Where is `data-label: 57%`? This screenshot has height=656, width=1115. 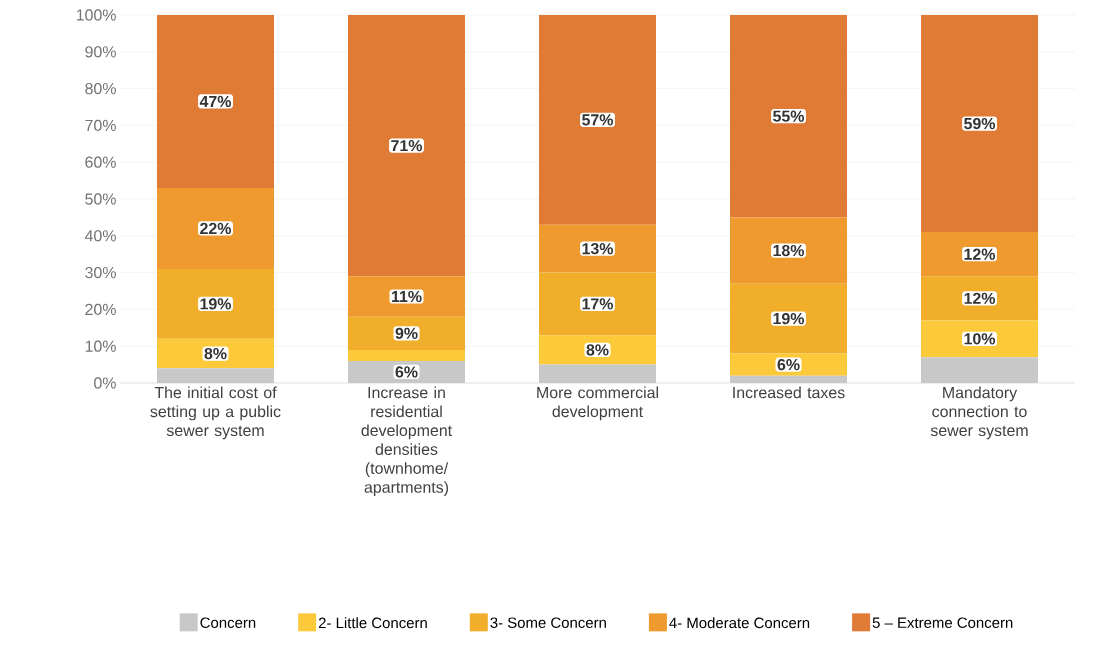 data-label: 57% is located at coordinates (598, 120).